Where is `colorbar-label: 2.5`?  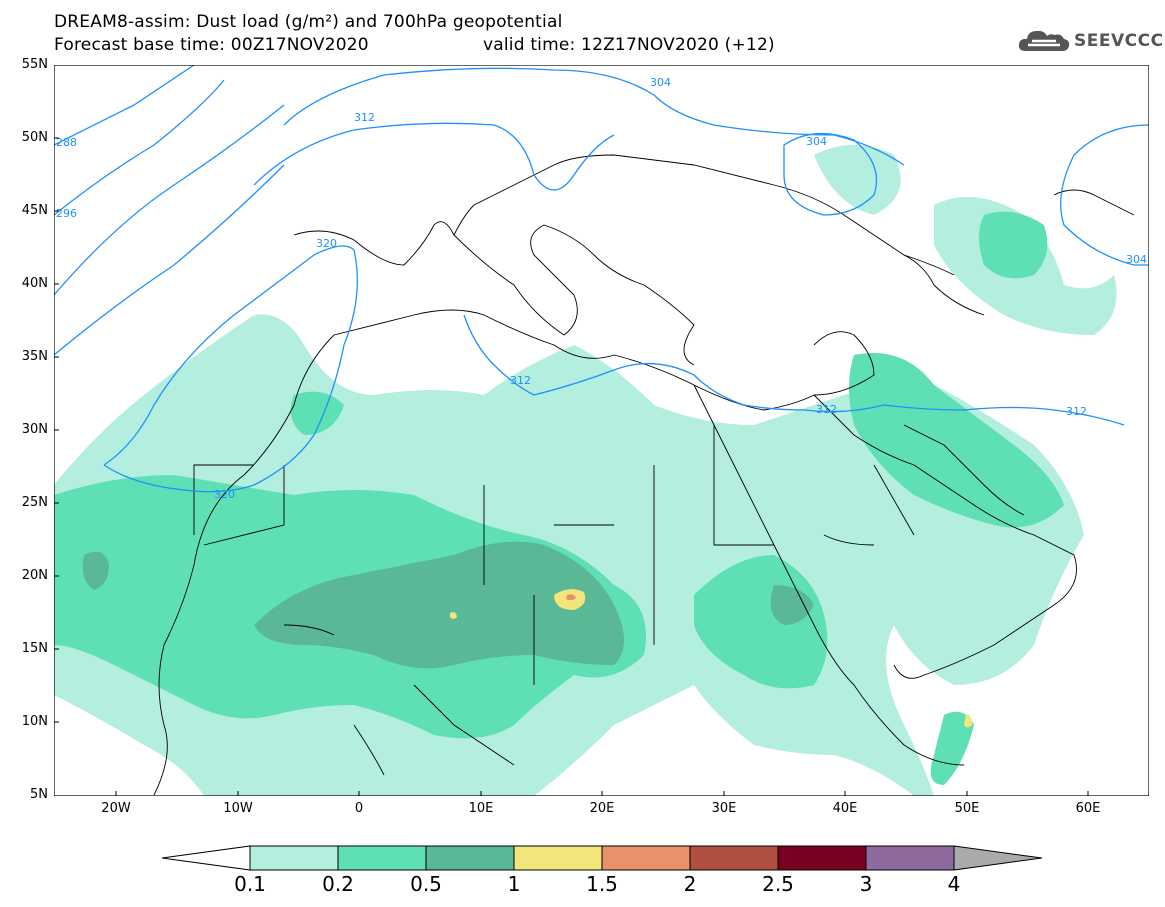 colorbar-label: 2.5 is located at coordinates (778, 884).